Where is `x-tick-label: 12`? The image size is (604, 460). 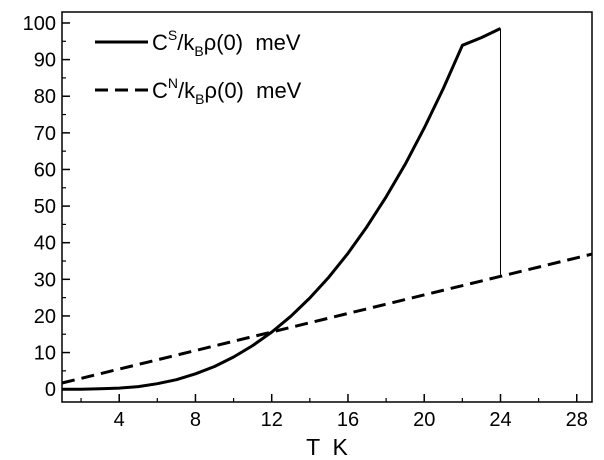
x-tick-label: 12 is located at coordinates (272, 420).